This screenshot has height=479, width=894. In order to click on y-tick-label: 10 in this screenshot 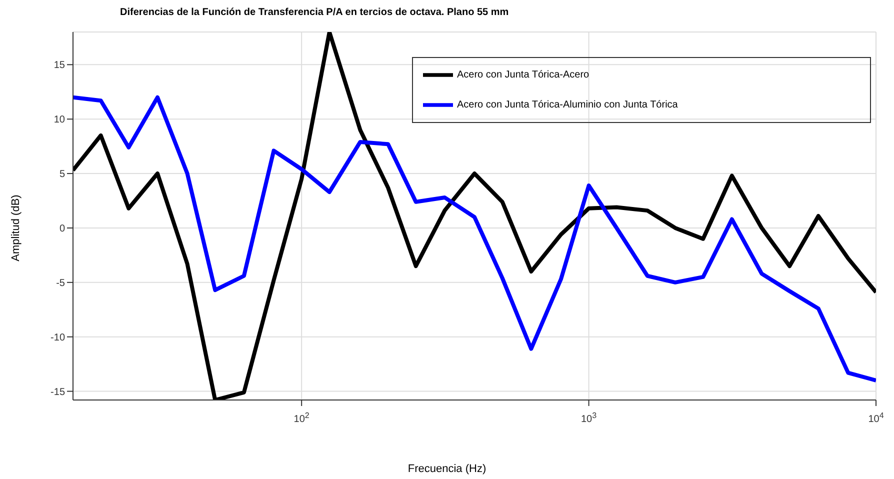, I will do `click(60, 120)`.